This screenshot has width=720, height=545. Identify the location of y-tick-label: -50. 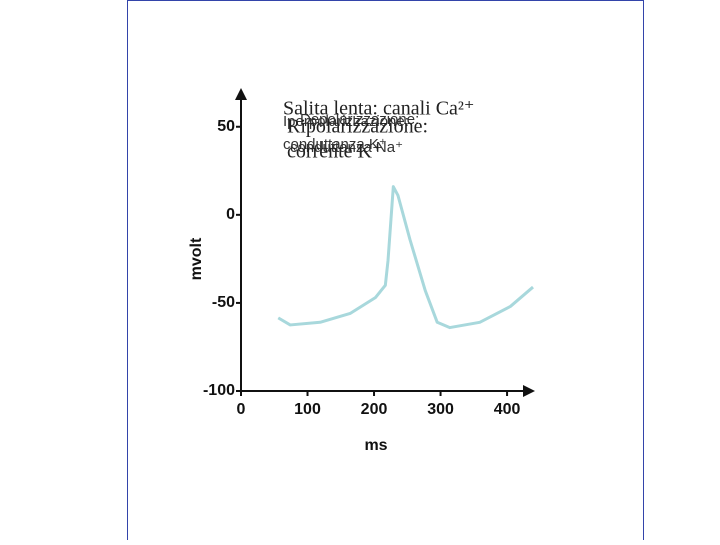
(223, 302).